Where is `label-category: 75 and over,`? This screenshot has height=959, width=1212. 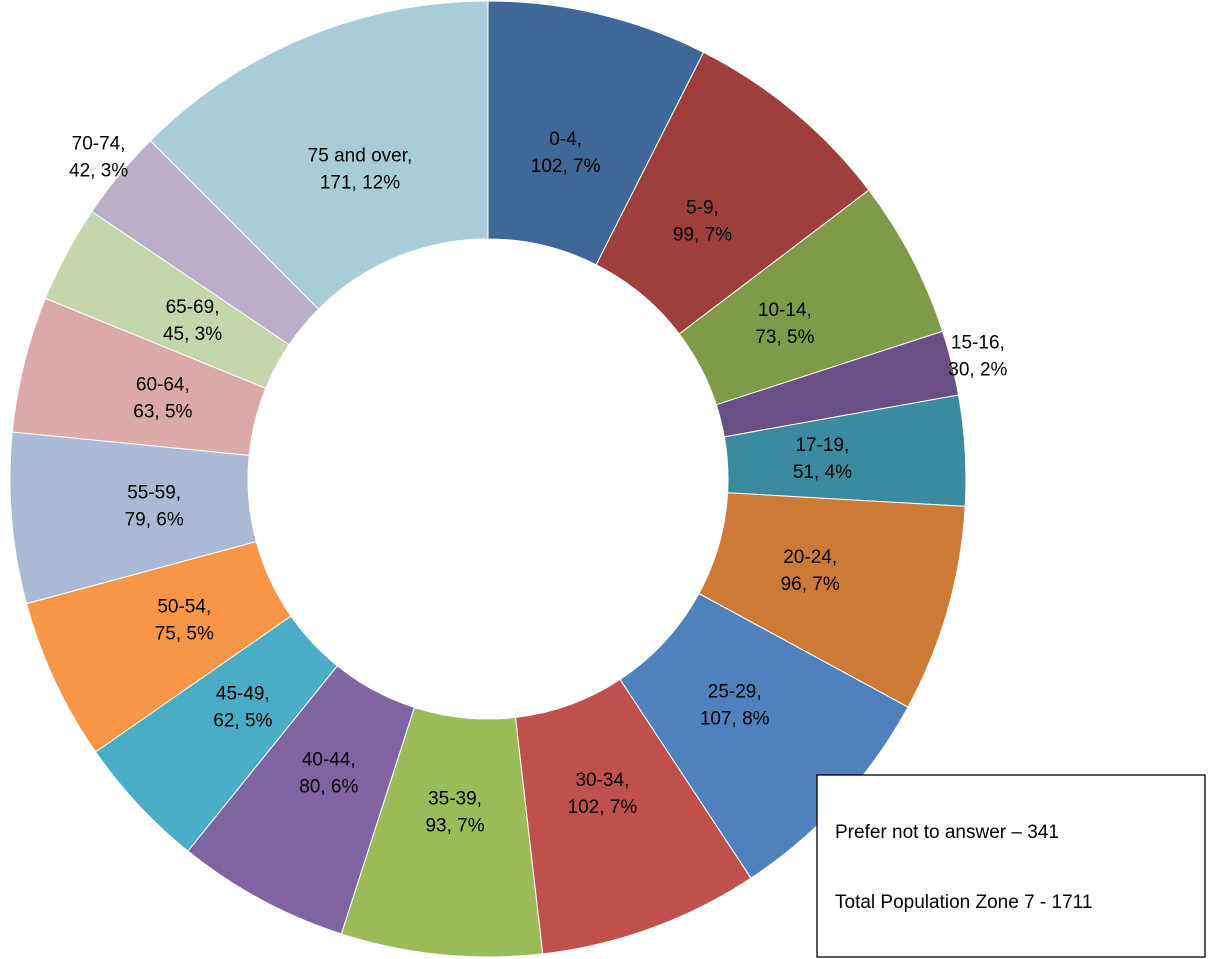 label-category: 75 and over, is located at coordinates (360, 155).